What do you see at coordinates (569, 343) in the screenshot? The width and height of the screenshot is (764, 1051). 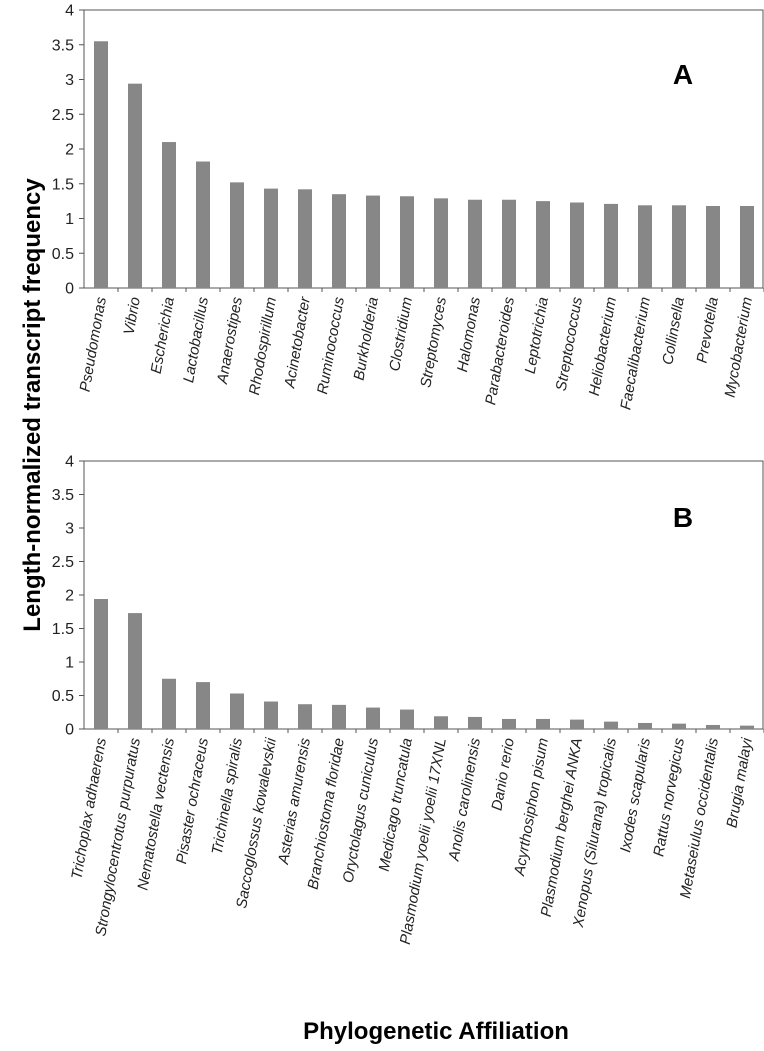 I see `x-category-label: Streptococcus` at bounding box center [569, 343].